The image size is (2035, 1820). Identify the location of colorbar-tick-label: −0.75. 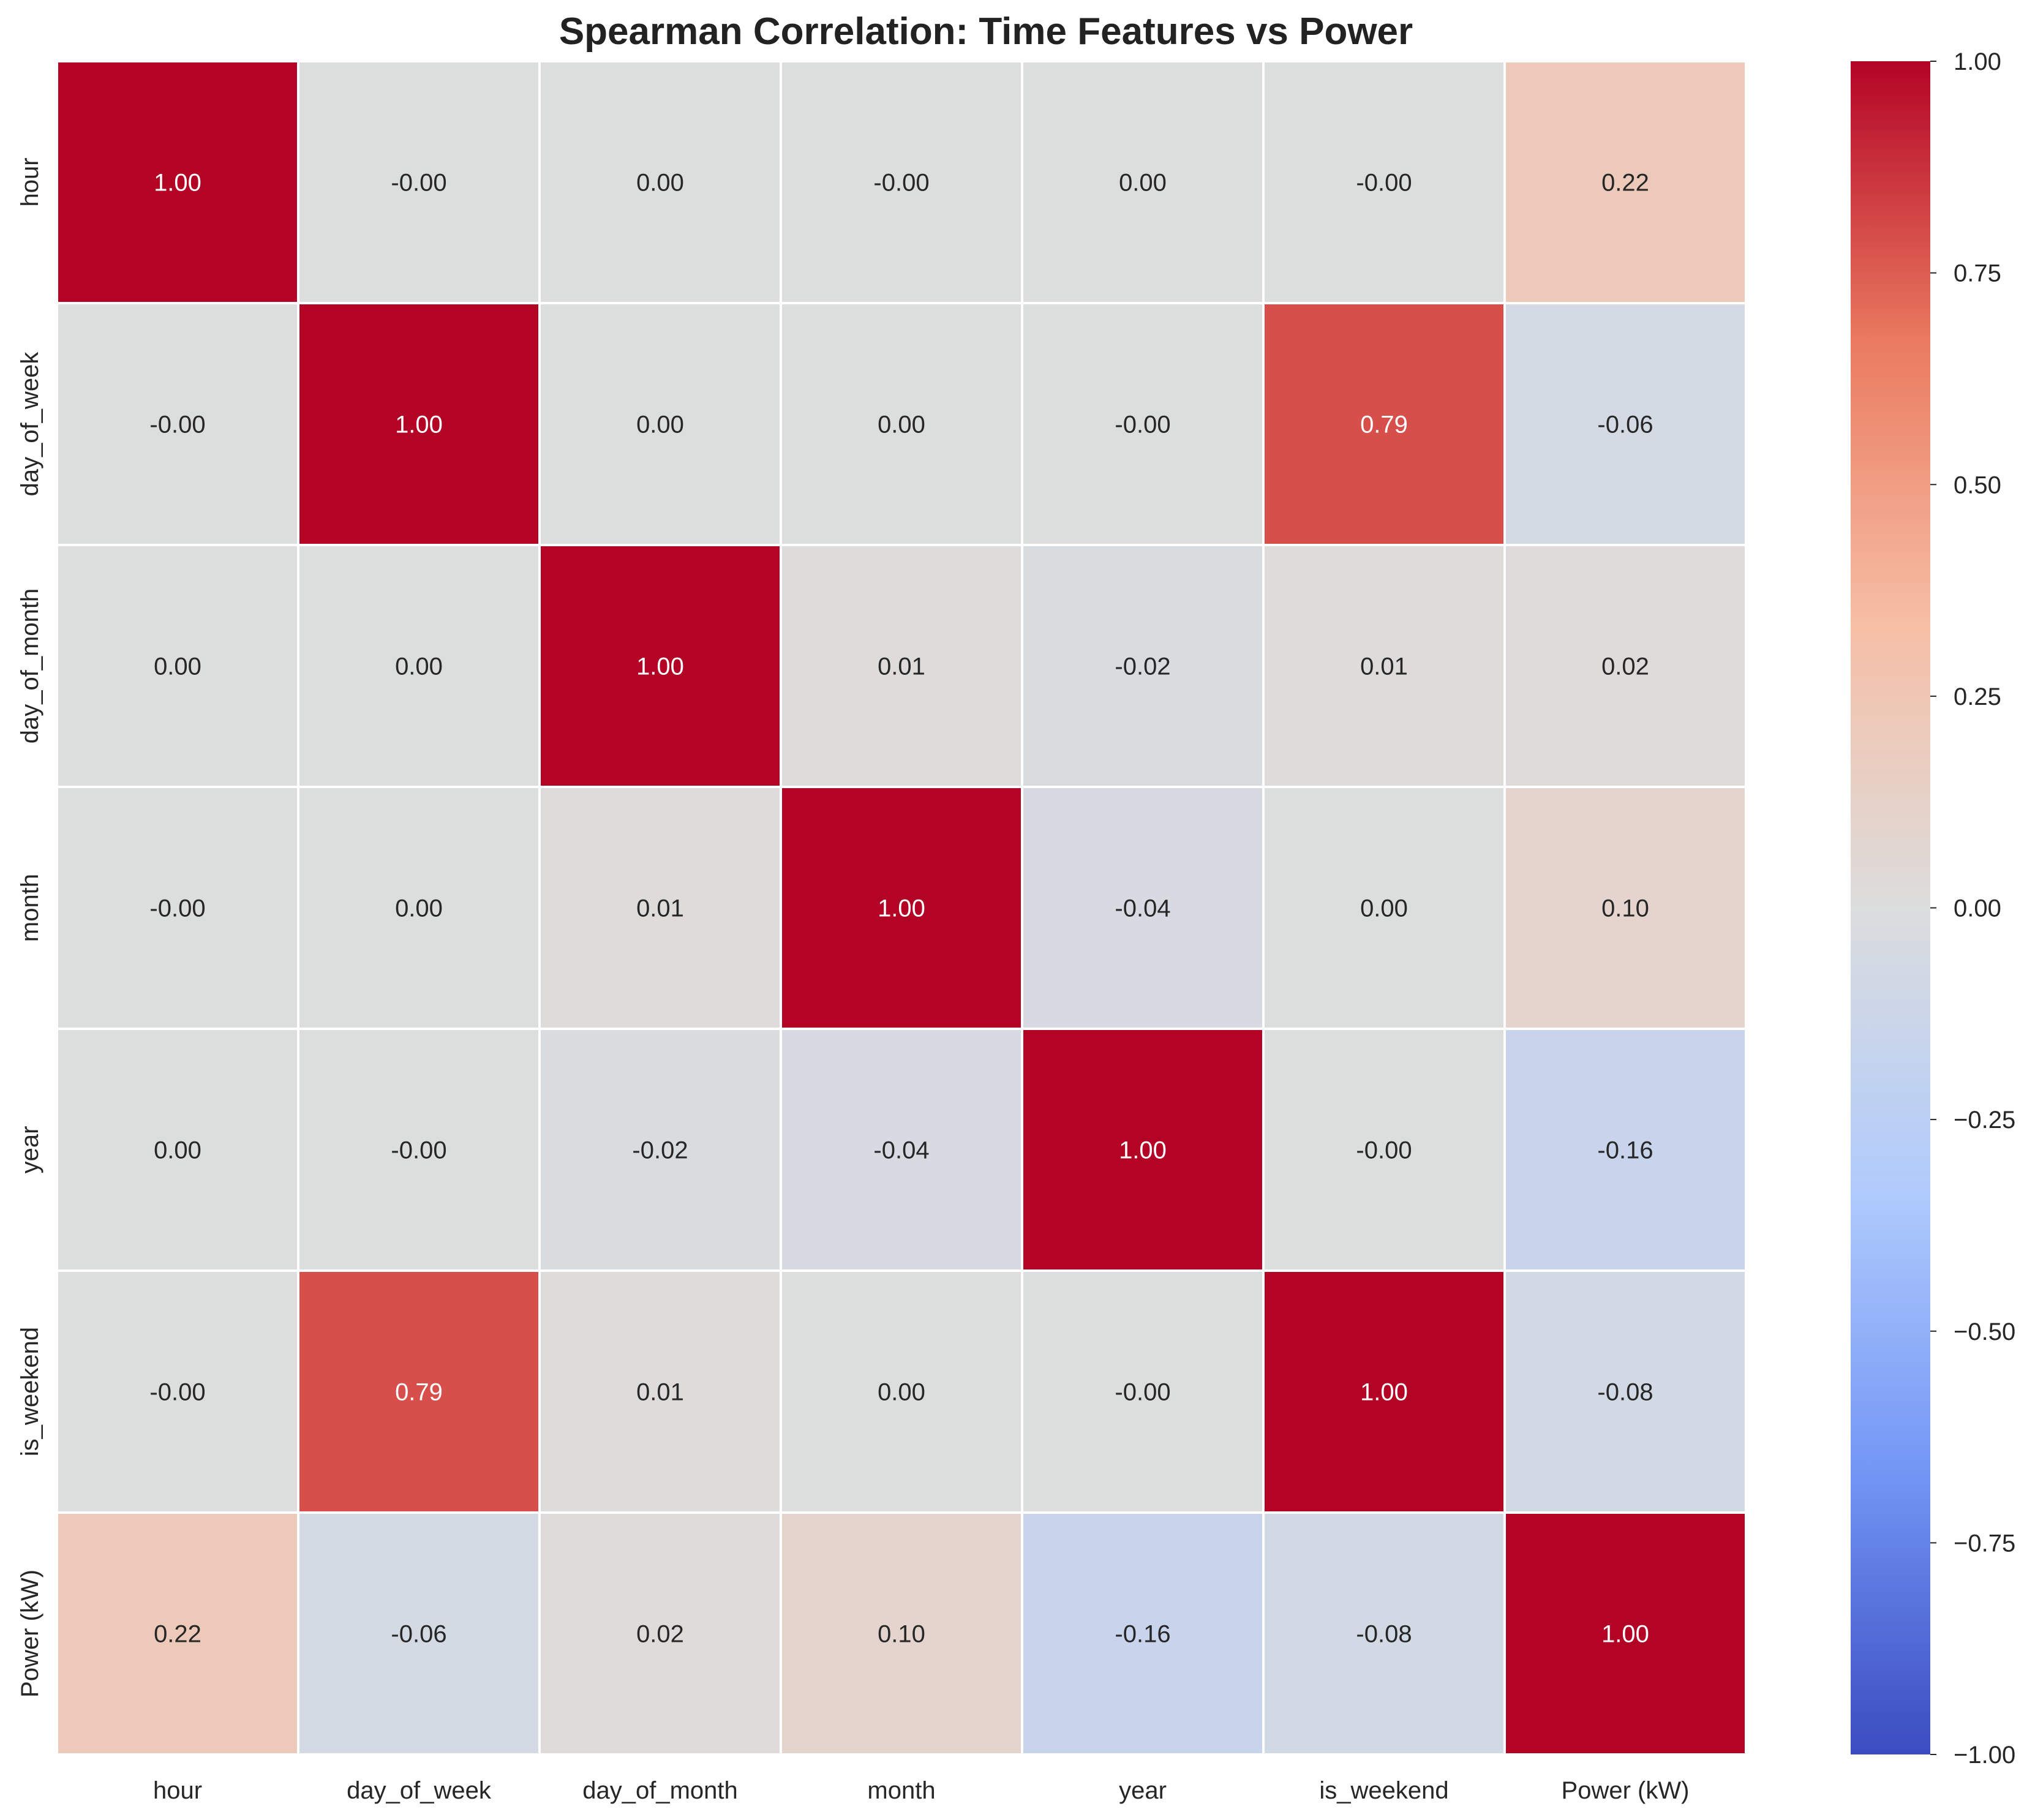
(1984, 1543).